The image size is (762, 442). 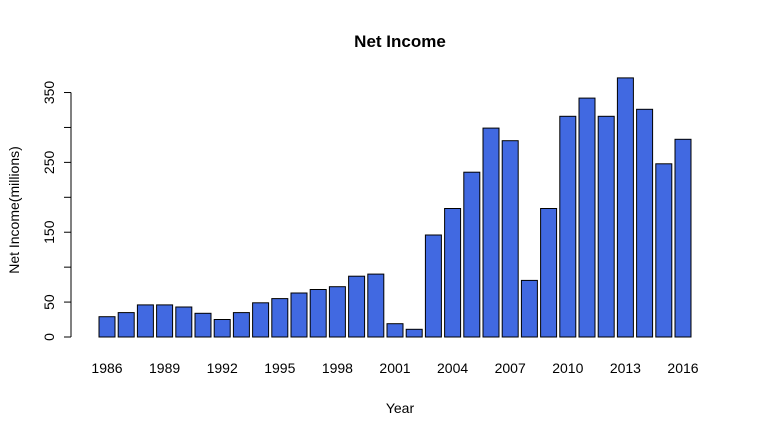 What do you see at coordinates (164, 368) in the screenshot?
I see `x-tick-label-1989: 1989` at bounding box center [164, 368].